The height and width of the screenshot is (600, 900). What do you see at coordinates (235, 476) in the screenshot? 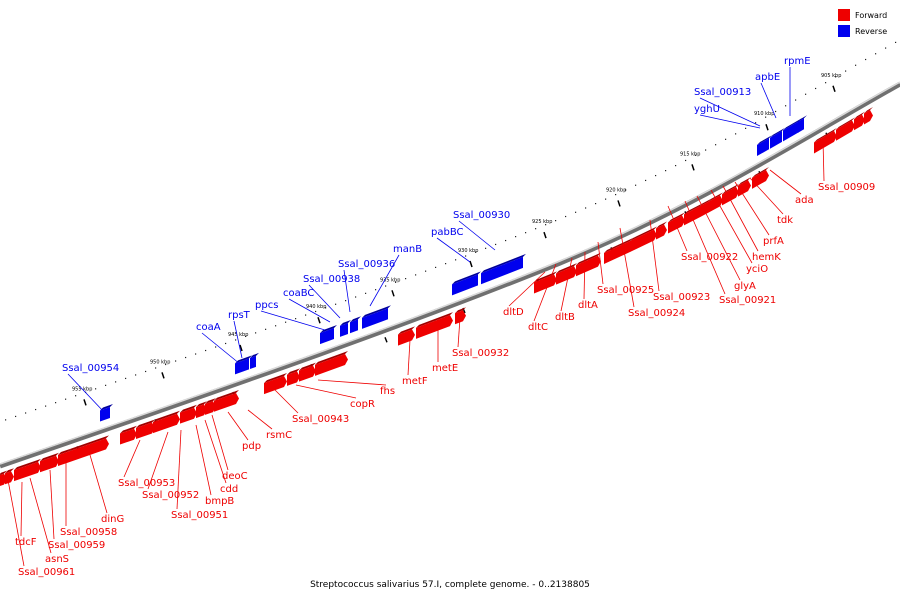
I see `forward-gene-label: deoC` at bounding box center [235, 476].